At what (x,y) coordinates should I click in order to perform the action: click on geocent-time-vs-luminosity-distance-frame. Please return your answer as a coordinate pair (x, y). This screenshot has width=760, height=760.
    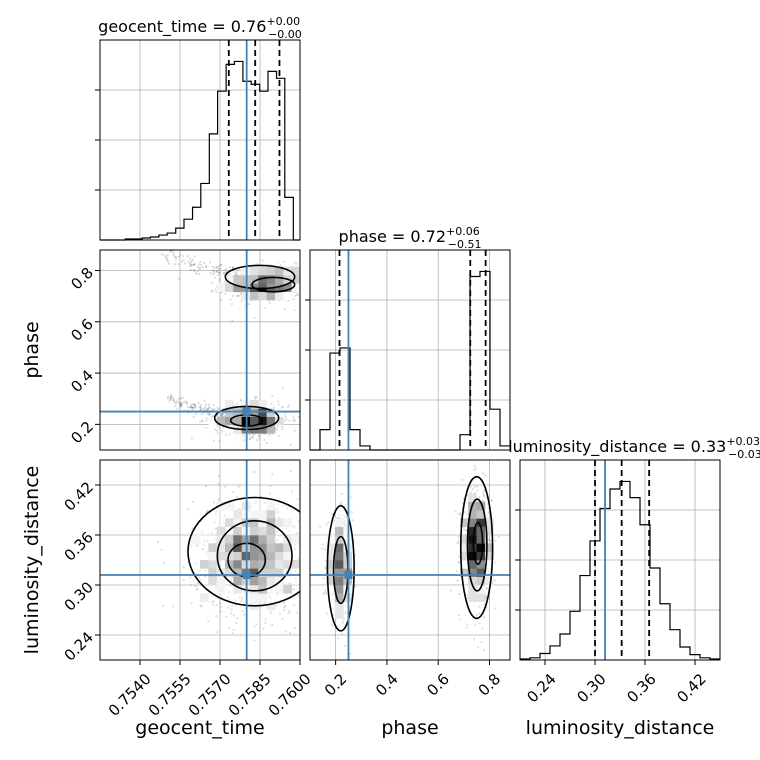
    Looking at the image, I should click on (200, 560).